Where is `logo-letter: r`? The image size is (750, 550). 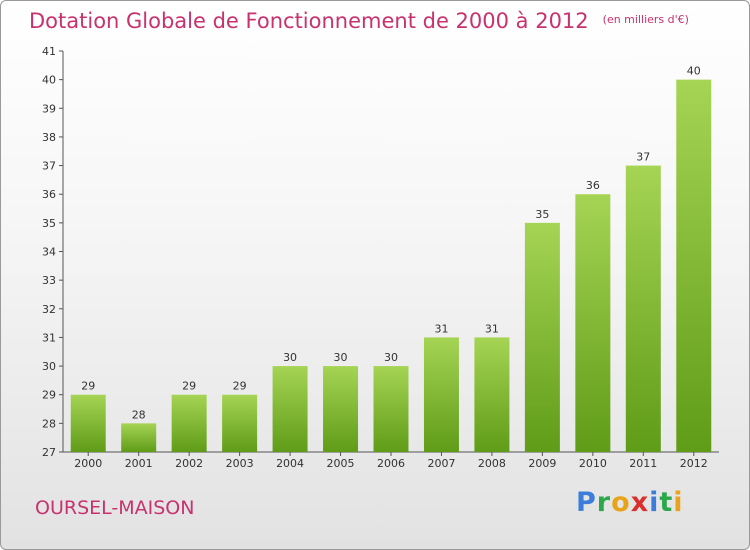 logo-letter: r is located at coordinates (604, 502).